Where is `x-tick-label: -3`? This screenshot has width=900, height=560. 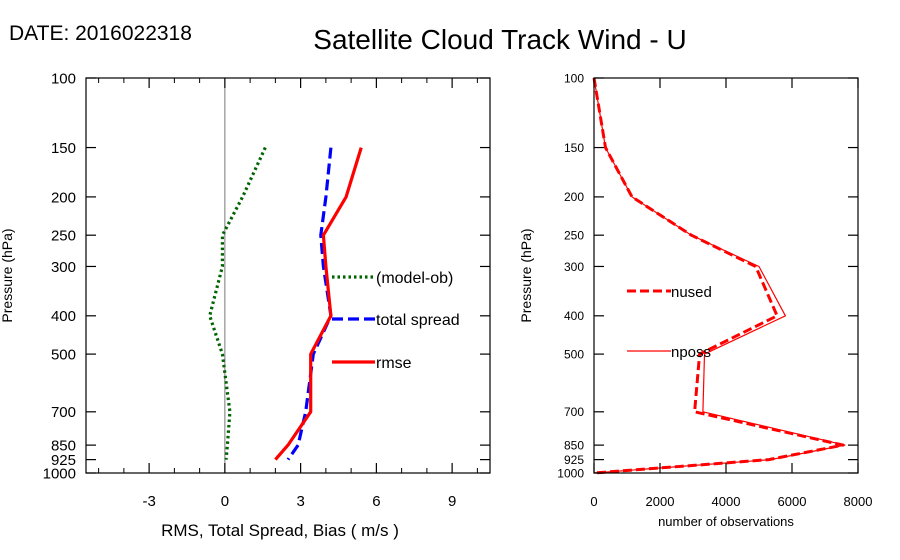 x-tick-label: -3 is located at coordinates (148, 501).